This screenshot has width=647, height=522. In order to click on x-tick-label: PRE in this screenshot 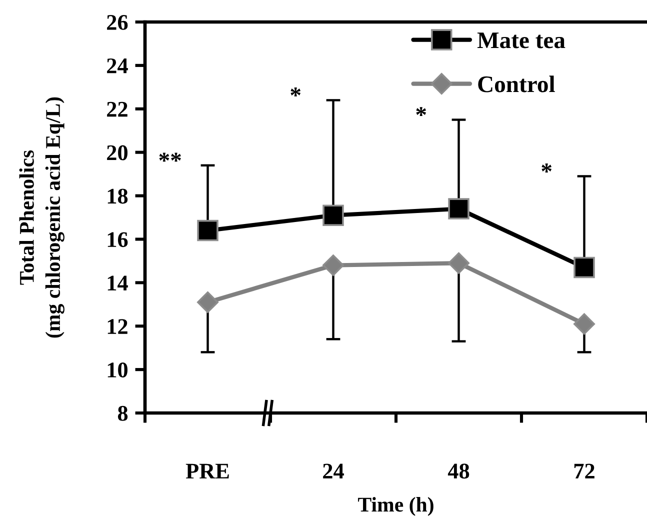, I will do `click(207, 471)`.